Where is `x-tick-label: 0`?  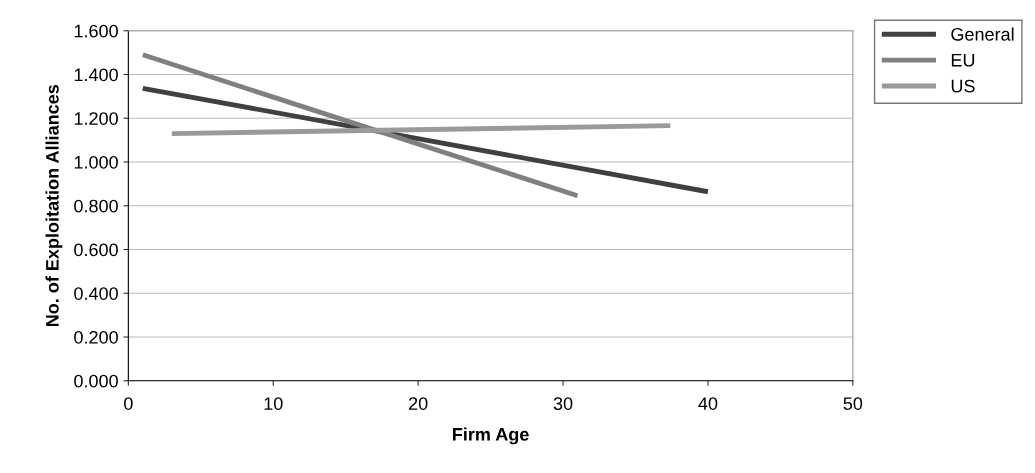
x-tick-label: 0 is located at coordinates (128, 403).